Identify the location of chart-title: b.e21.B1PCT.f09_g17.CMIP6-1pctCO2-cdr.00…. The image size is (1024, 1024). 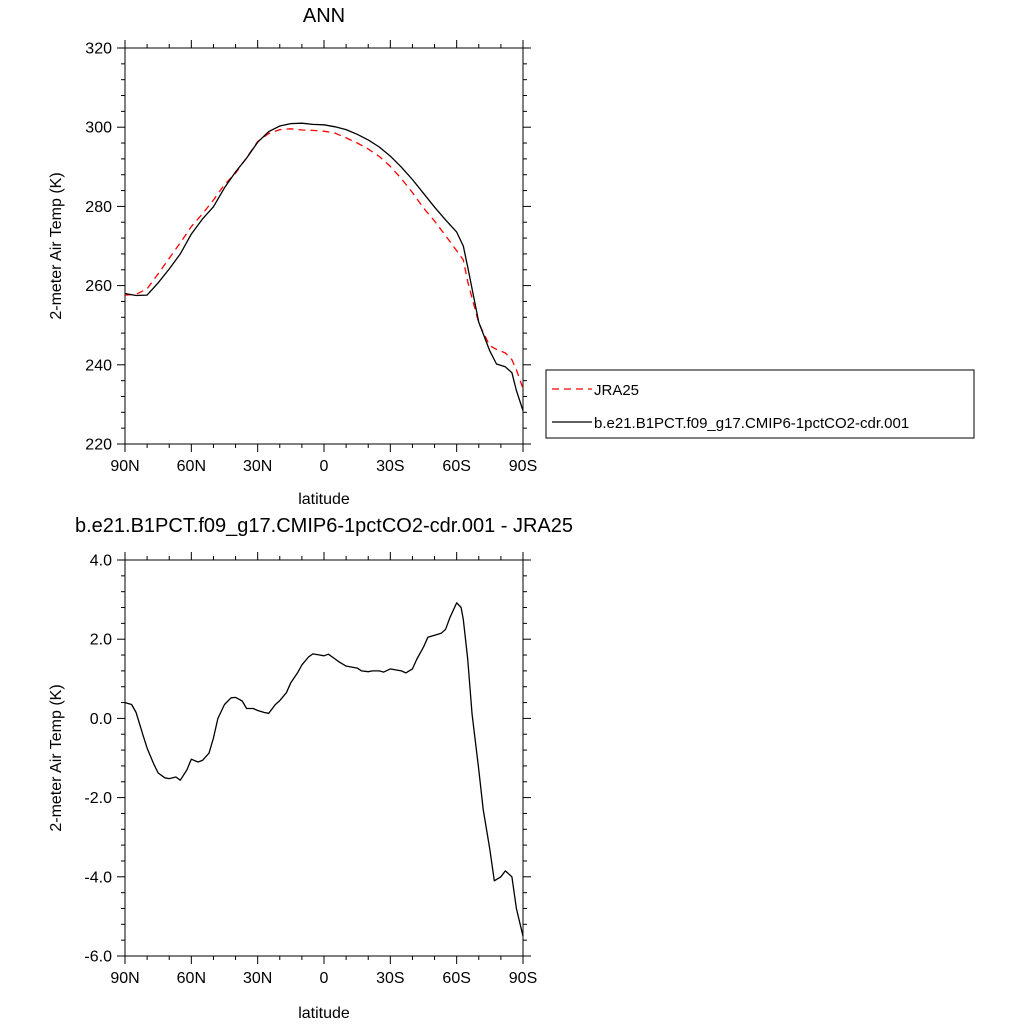
(324, 526).